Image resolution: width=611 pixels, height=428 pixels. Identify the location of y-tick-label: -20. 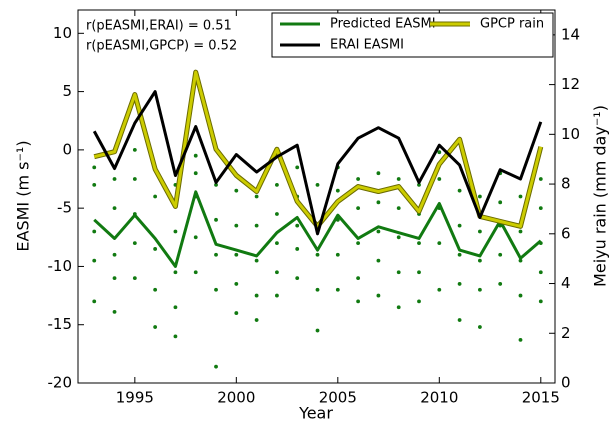
(60, 383).